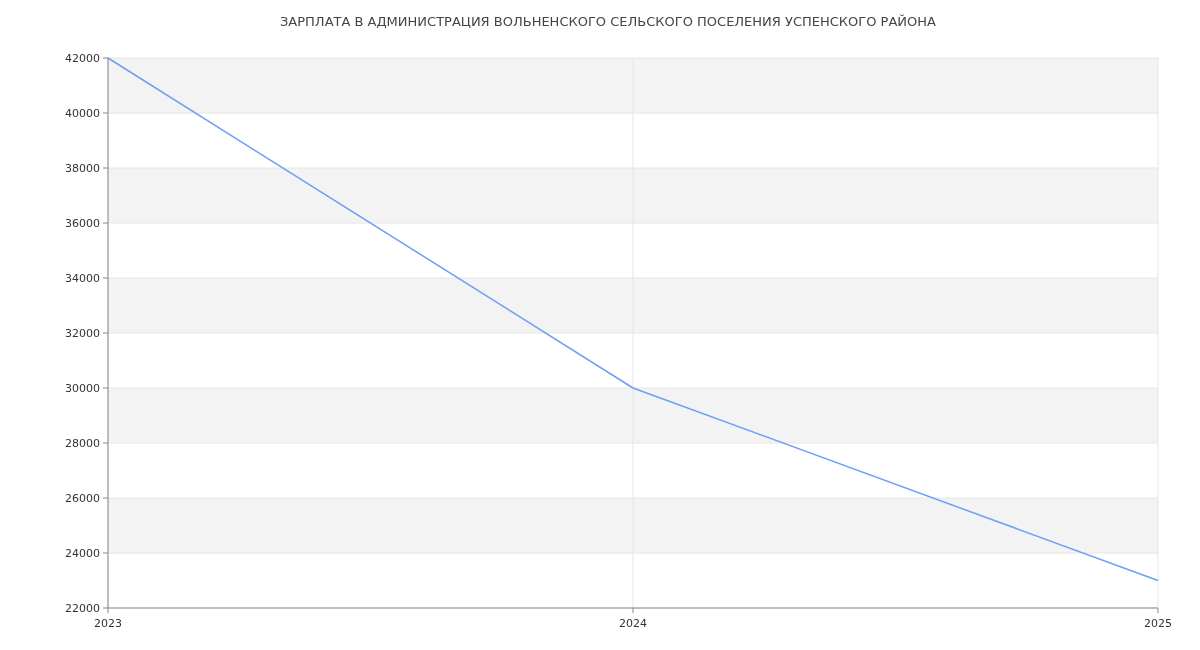 The height and width of the screenshot is (650, 1200). Describe the element at coordinates (82, 168) in the screenshot. I see `y-tick-label: 38000` at that location.